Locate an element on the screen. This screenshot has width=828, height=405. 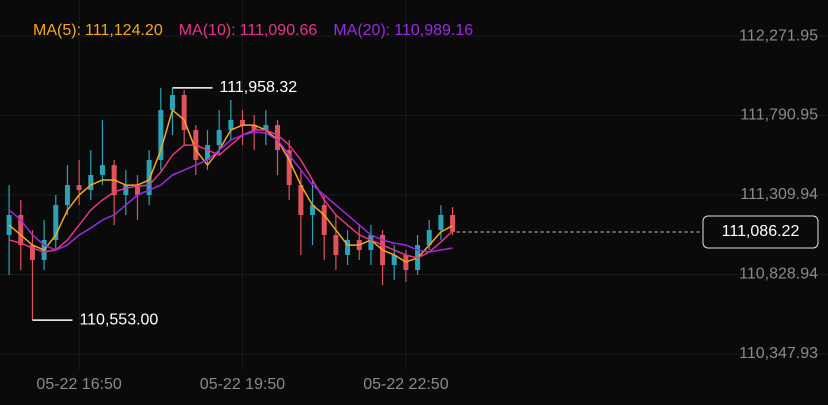
legend-value: 110,989.16 is located at coordinates (434, 30).